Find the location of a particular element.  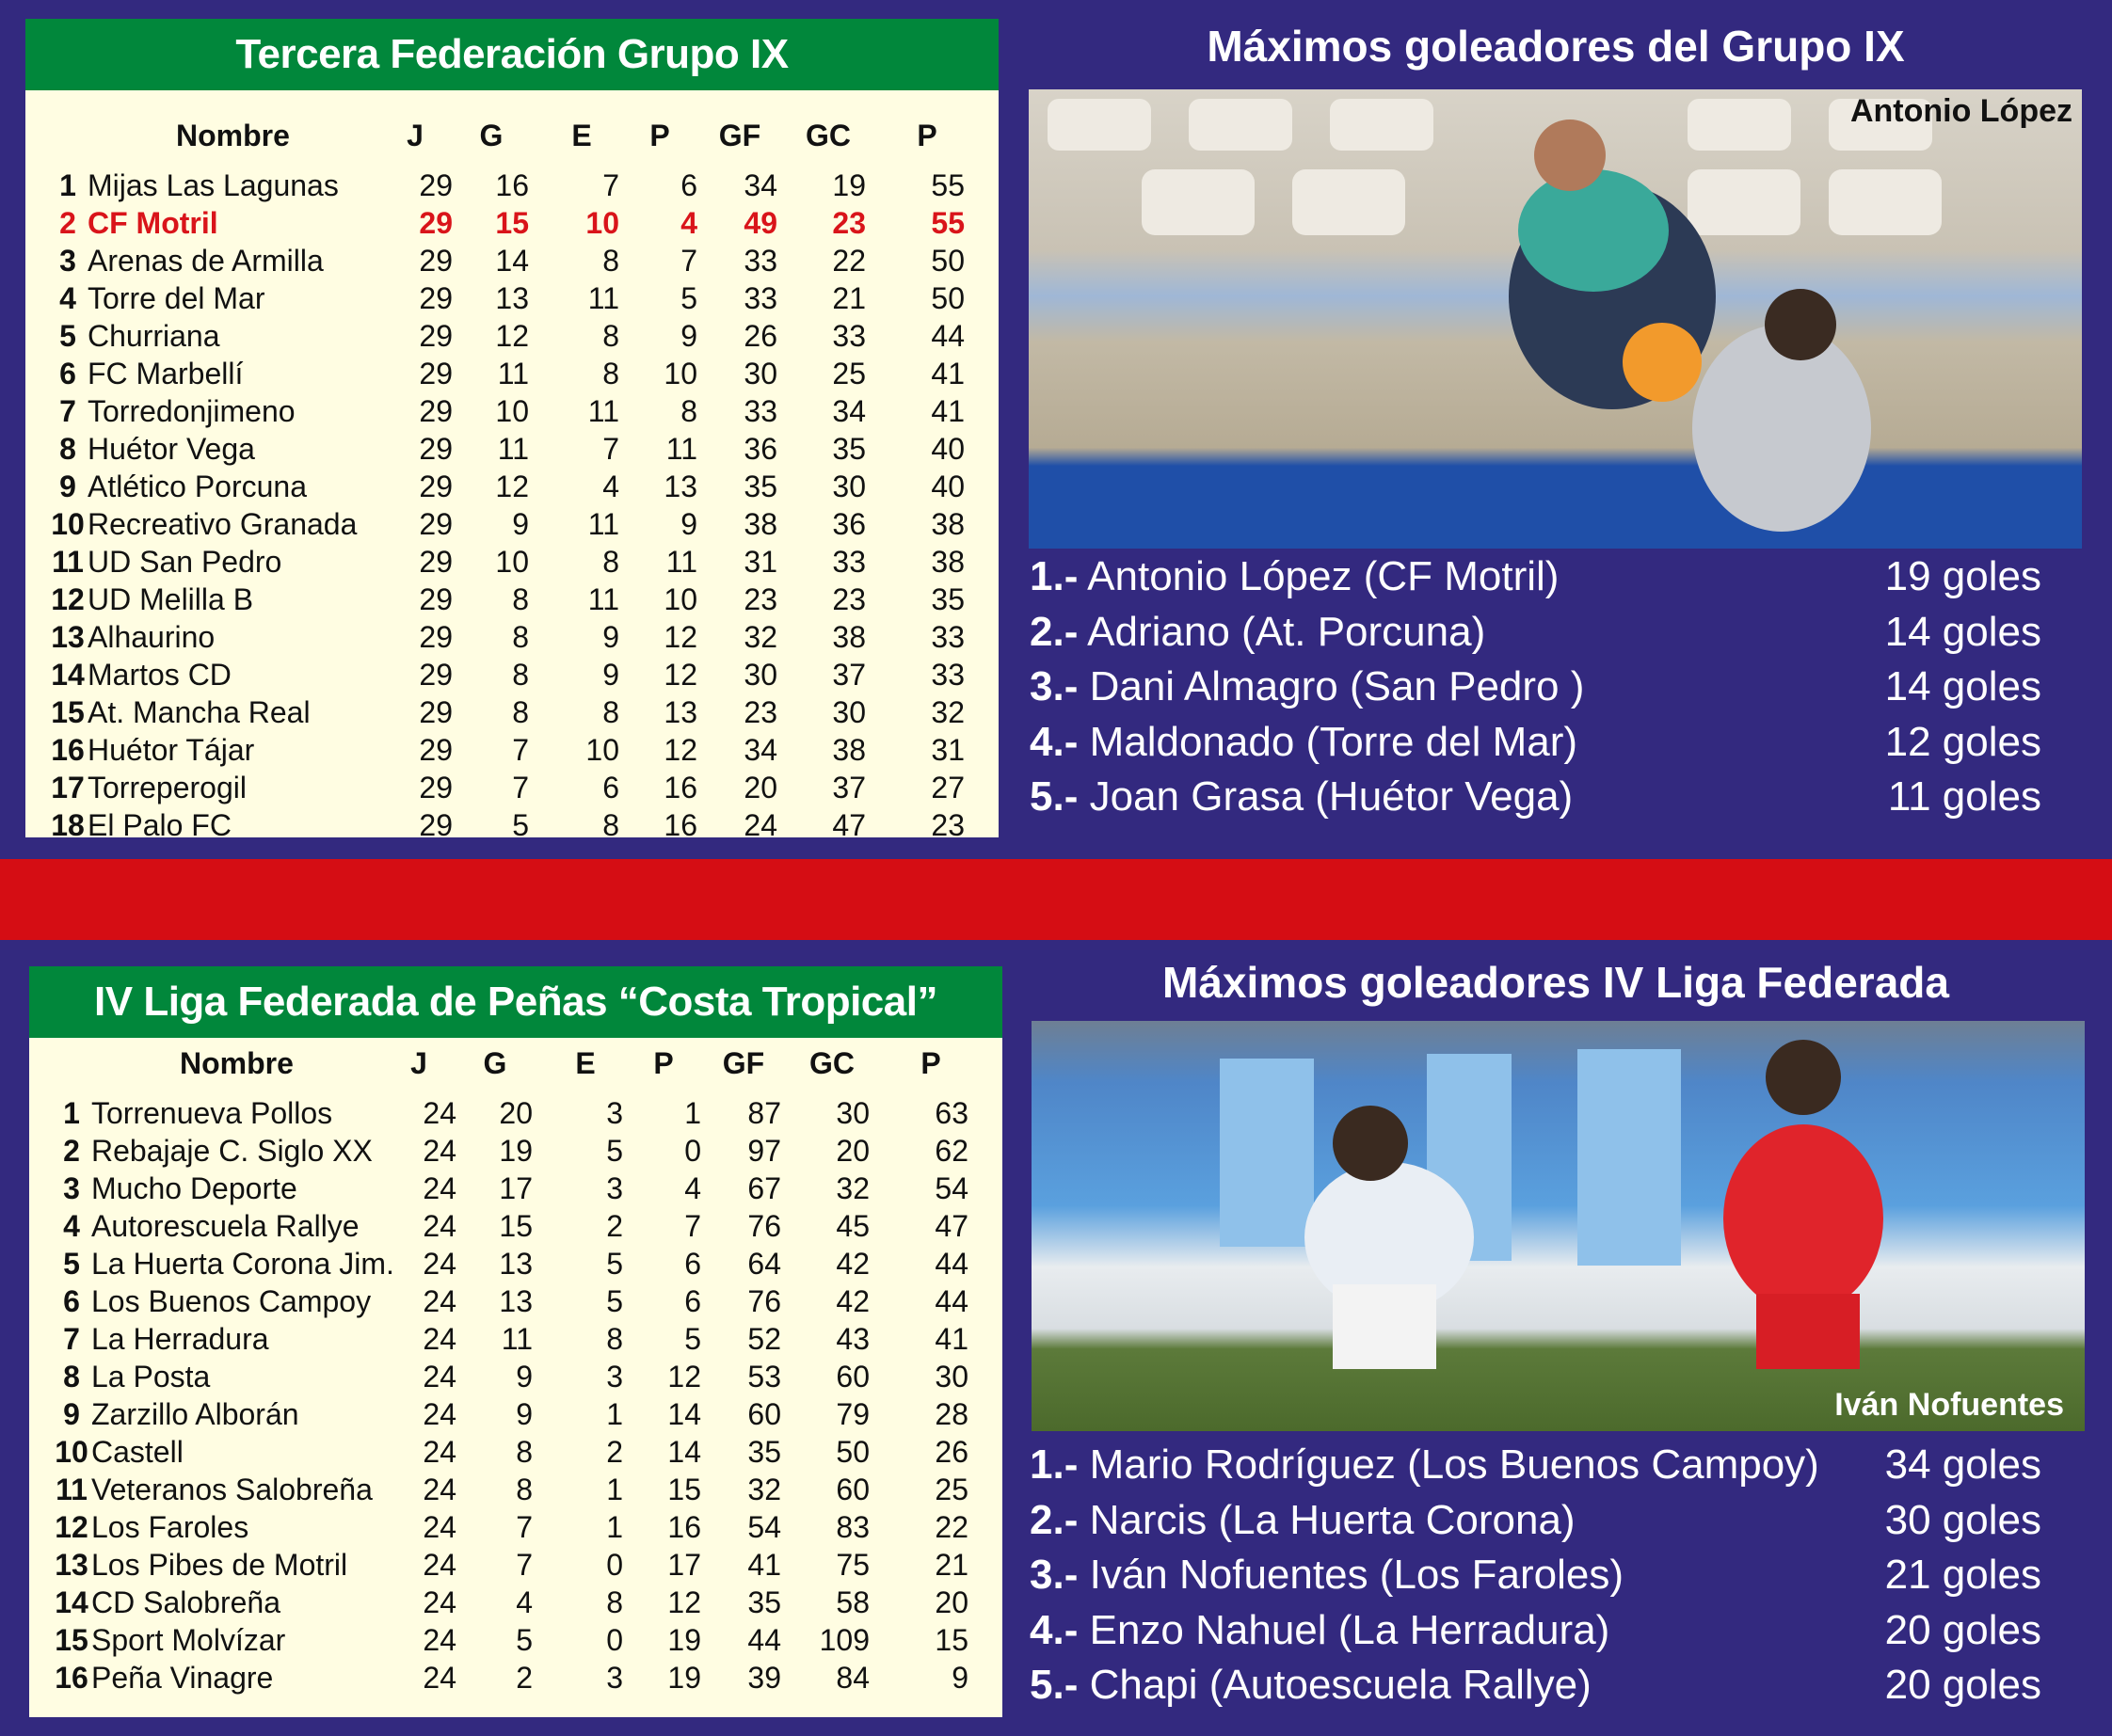

column-header: J is located at coordinates (418, 1063).